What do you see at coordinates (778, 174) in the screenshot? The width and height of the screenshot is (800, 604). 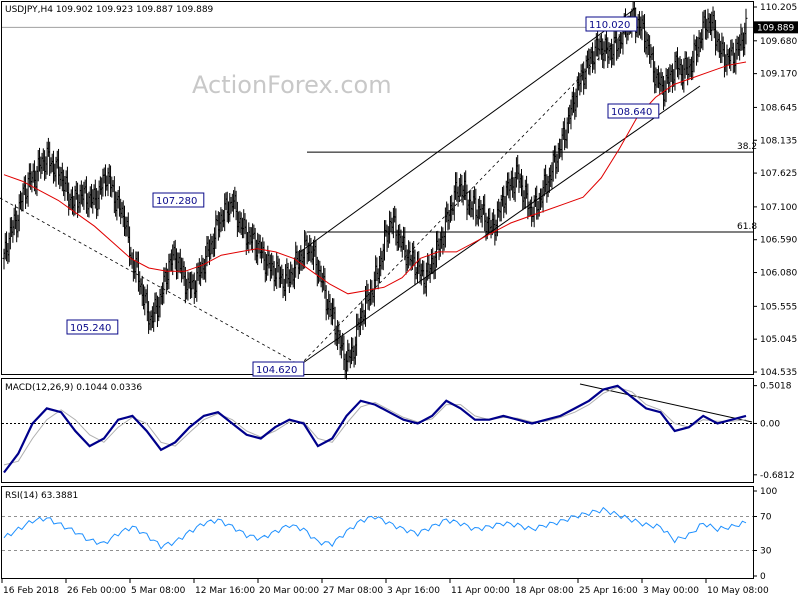 I see `price-tick-label: 107.625` at bounding box center [778, 174].